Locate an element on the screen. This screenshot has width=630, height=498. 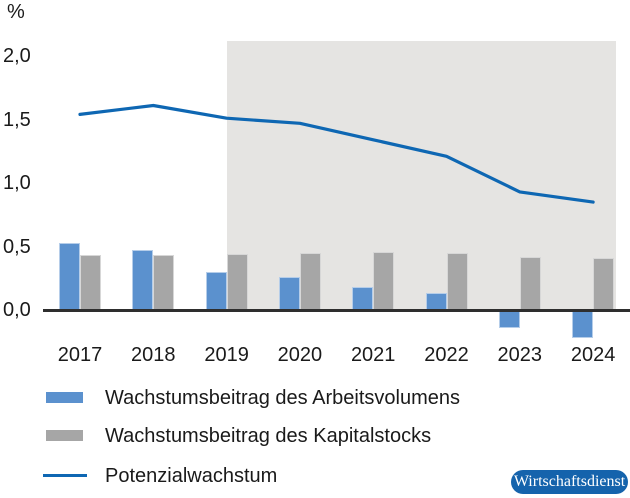
legend-label-capital: Wachstumsbeitrag des Kapitalstocks is located at coordinates (268, 436).